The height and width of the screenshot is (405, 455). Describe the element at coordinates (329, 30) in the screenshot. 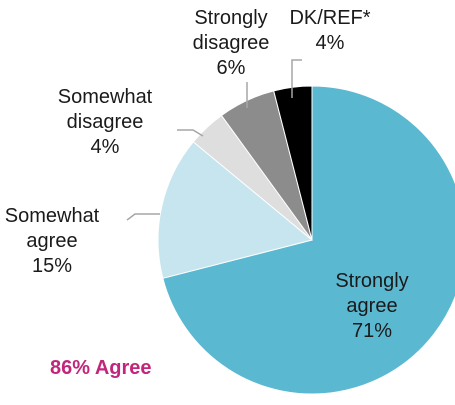

I see `slice-label-4: DK/REF* 4%` at that location.